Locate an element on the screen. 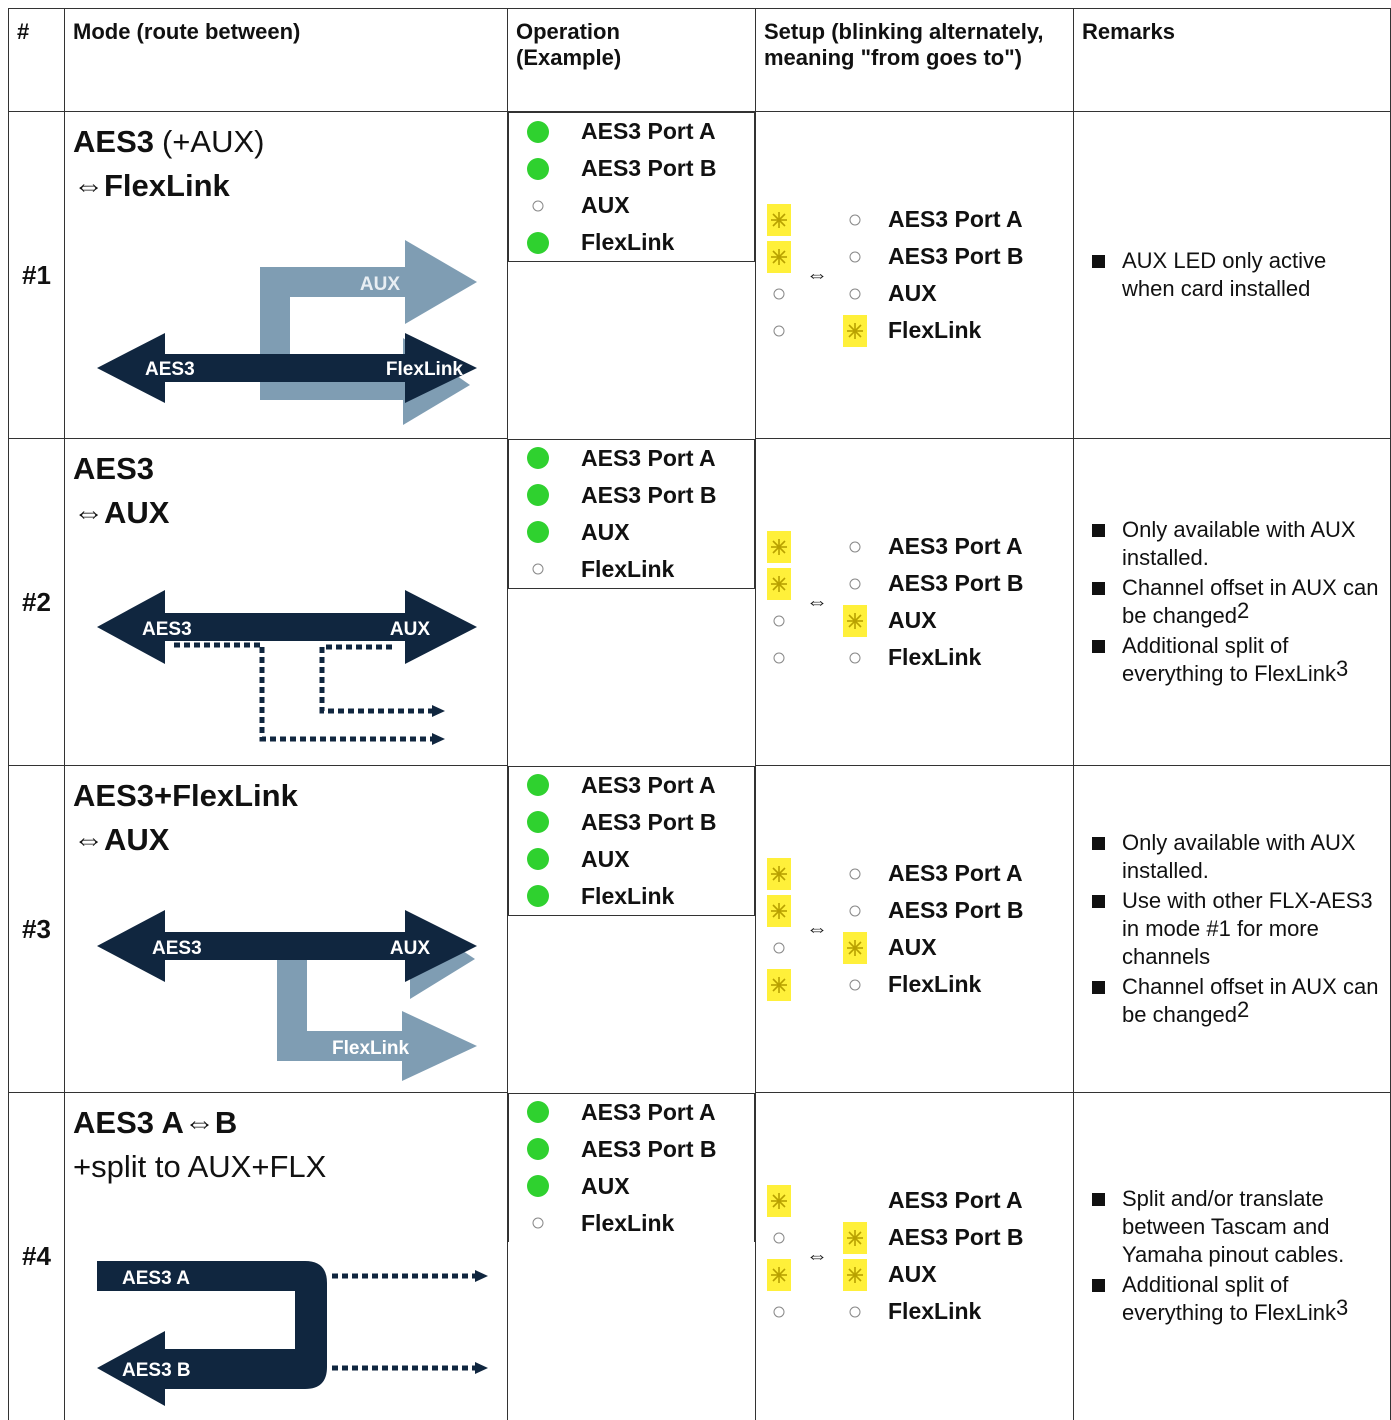 This screenshot has height=1420, width=1391. operation-item: AUX is located at coordinates (638, 205).